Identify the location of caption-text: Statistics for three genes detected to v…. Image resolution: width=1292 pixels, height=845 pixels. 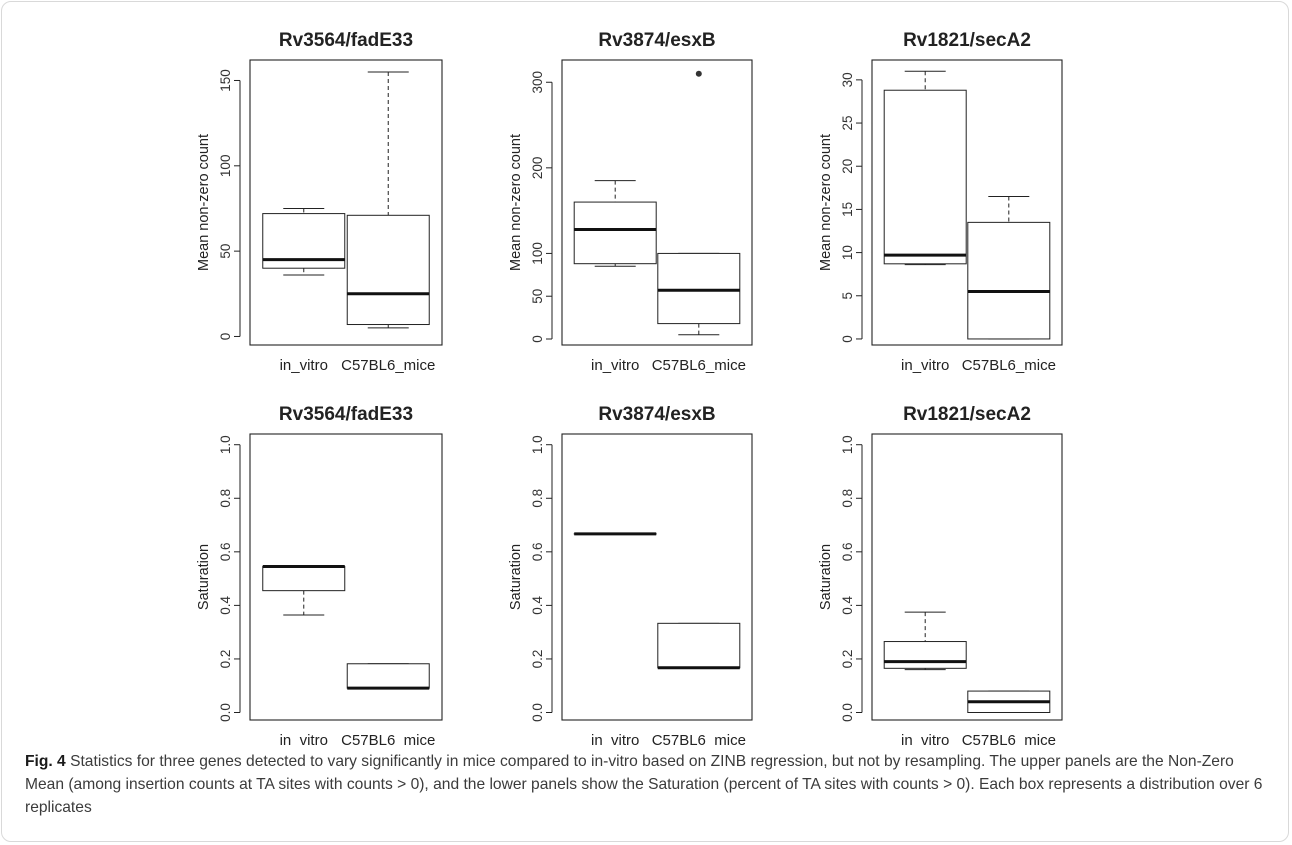
(644, 784).